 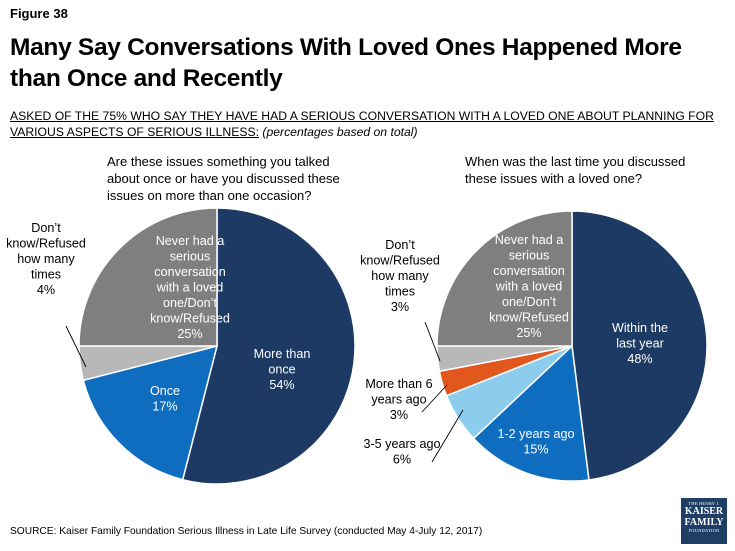 What do you see at coordinates (401, 452) in the screenshot?
I see `pie2-label-3-5-years: 3-5 years ago 6%` at bounding box center [401, 452].